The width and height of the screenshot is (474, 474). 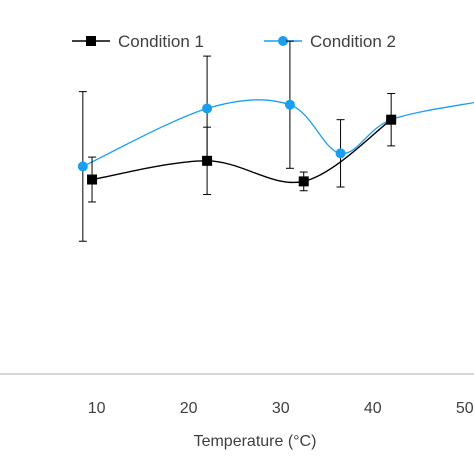 I want to click on x-axis-ticks: 10 20 30 40 50, so click(x=281, y=408).